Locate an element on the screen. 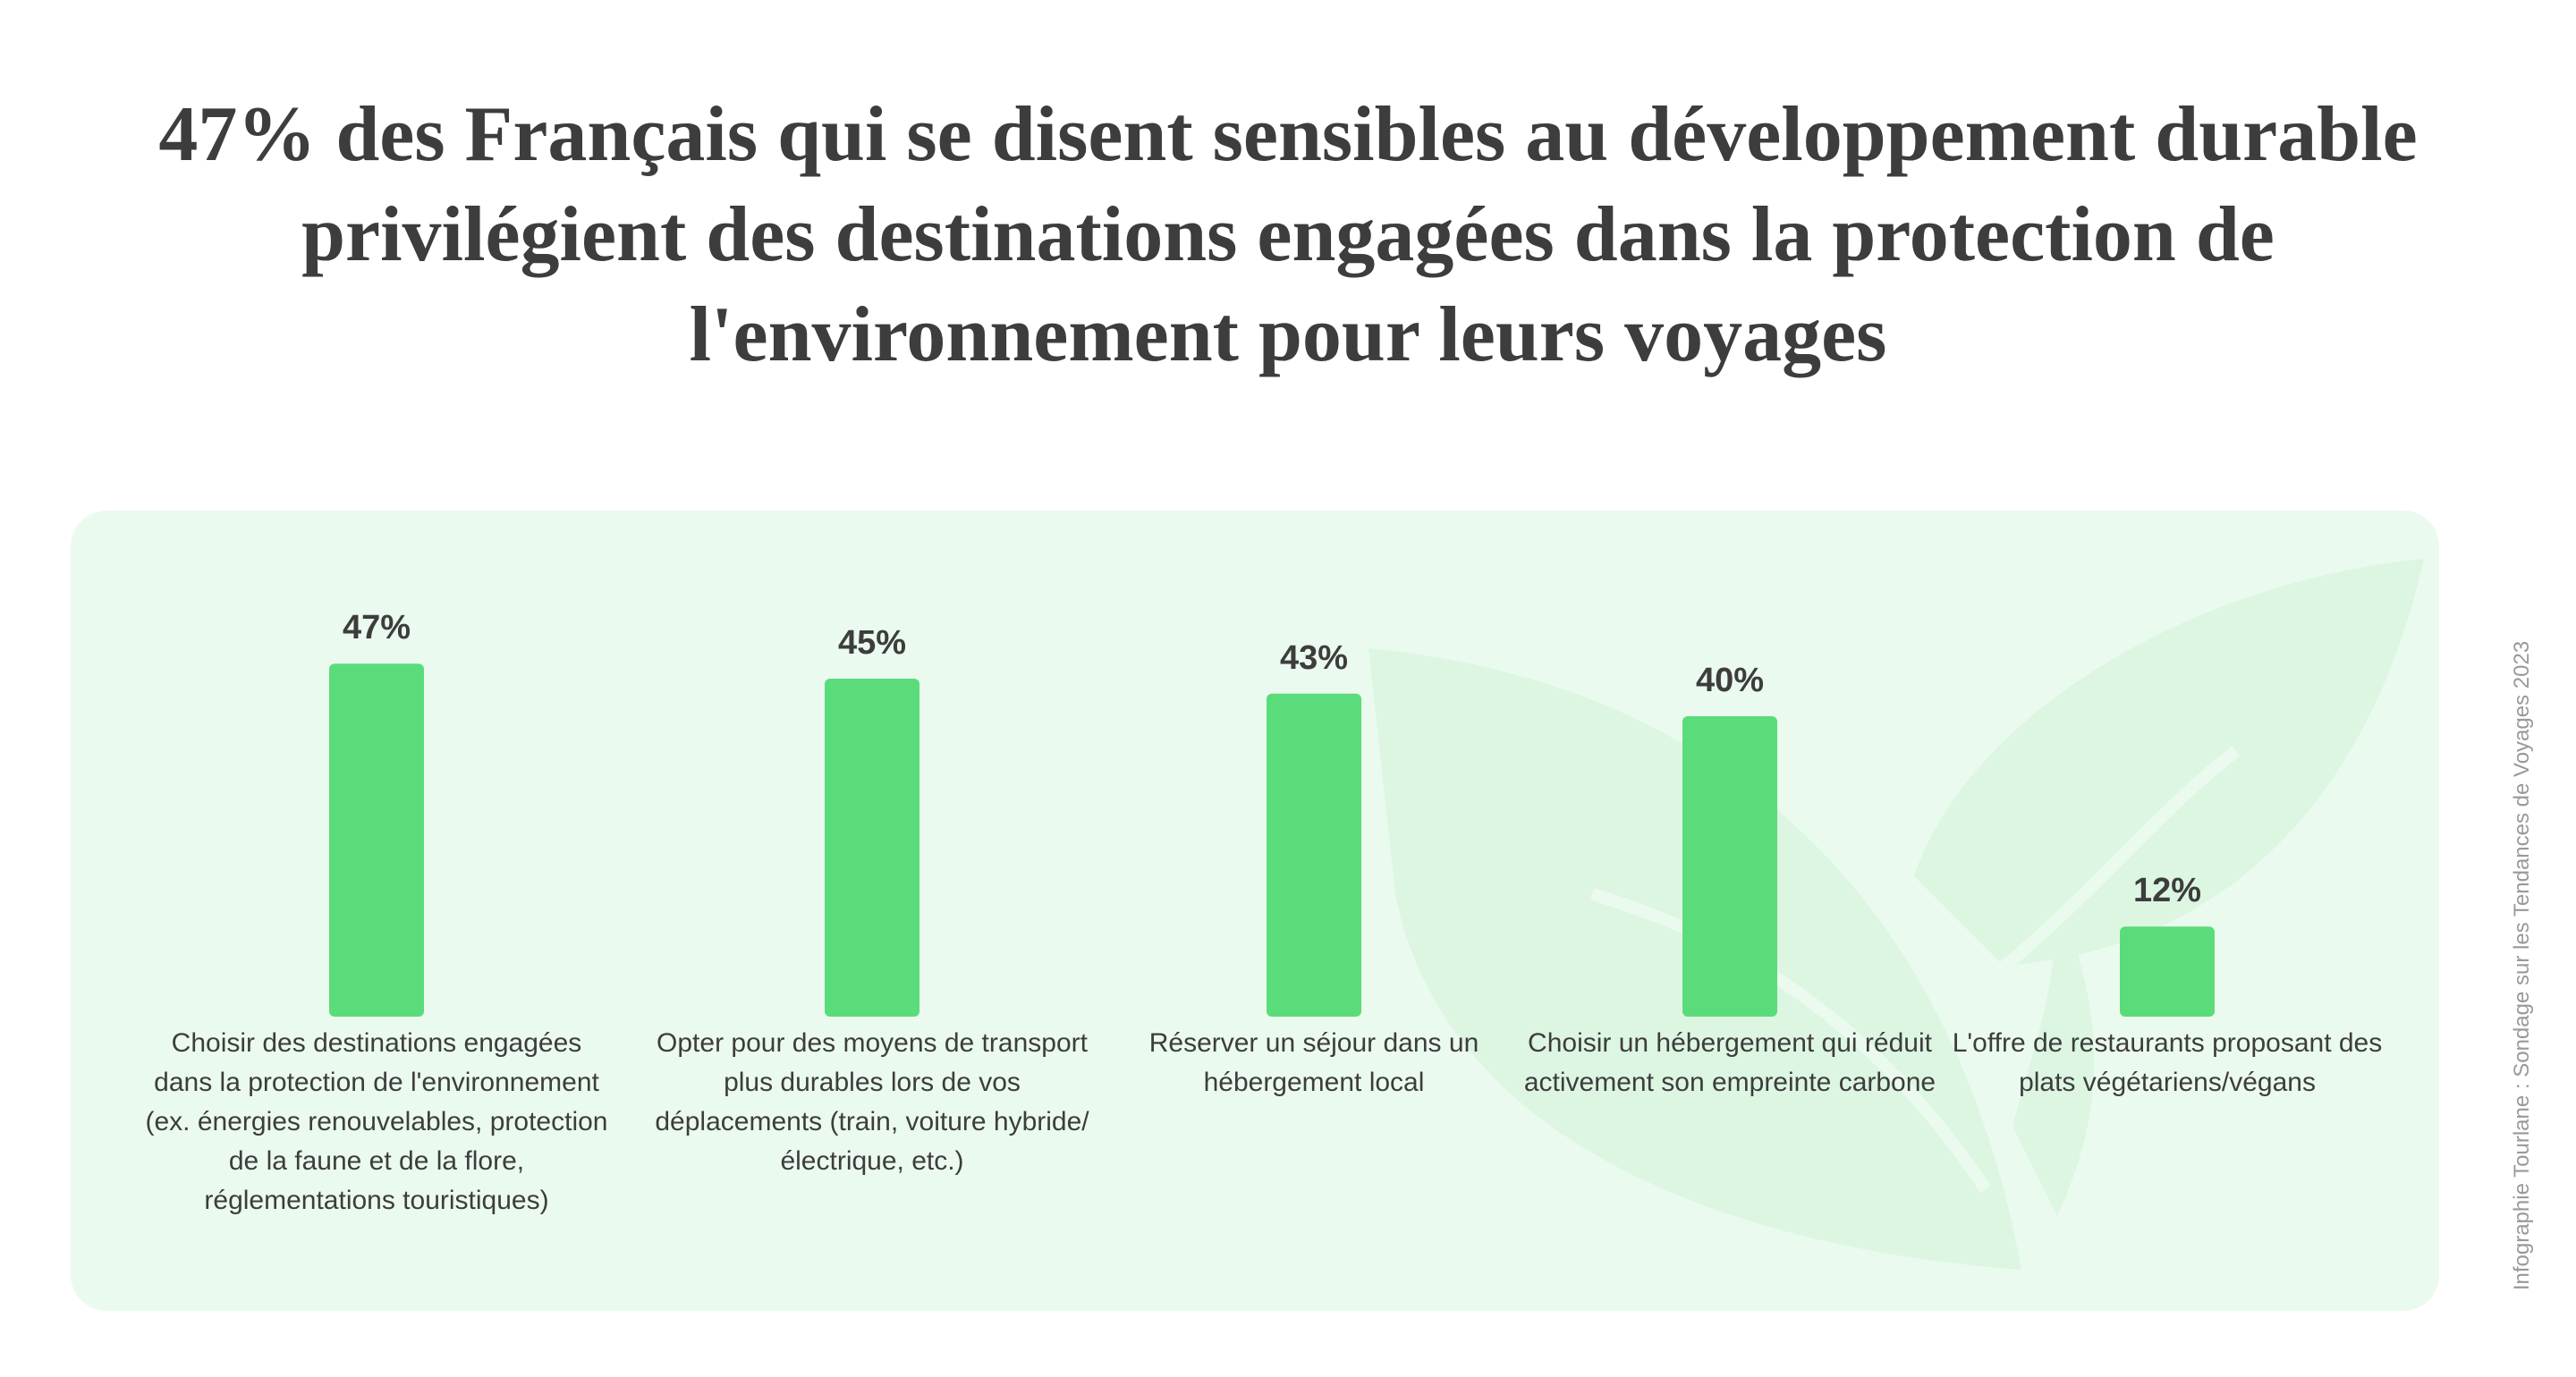 This screenshot has width=2576, height=1377. value-label: 40% is located at coordinates (1730, 680).